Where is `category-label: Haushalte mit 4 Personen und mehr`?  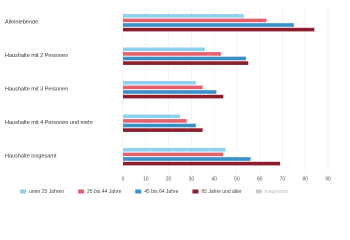
category-label: Haushalte mit 4 Personen und mehr is located at coordinates (49, 123).